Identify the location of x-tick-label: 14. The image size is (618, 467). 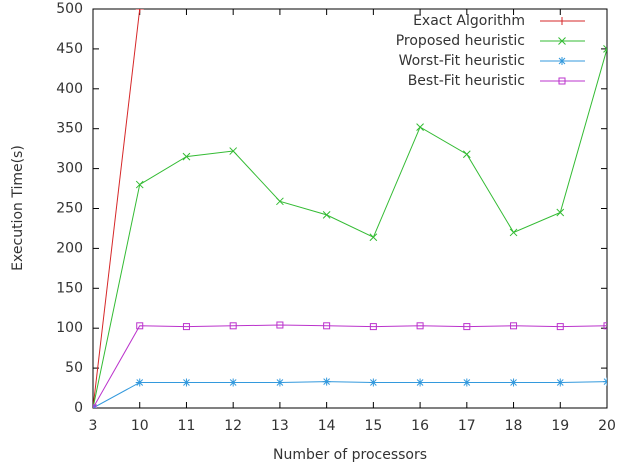
(327, 426).